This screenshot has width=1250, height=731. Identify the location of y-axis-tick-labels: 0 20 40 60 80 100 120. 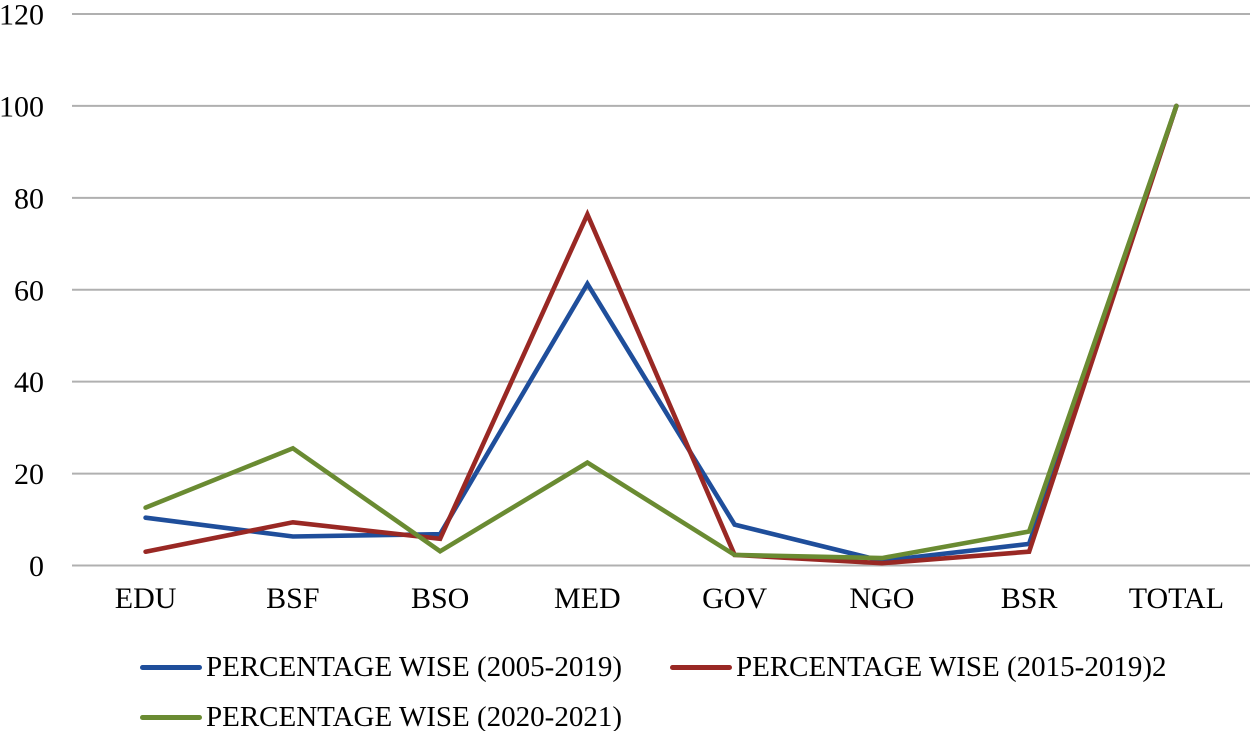
(22, 291).